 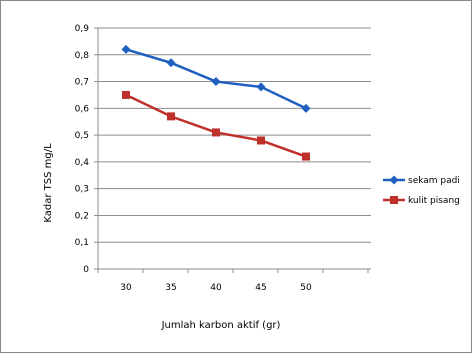 I want to click on series-line, so click(x=216, y=125).